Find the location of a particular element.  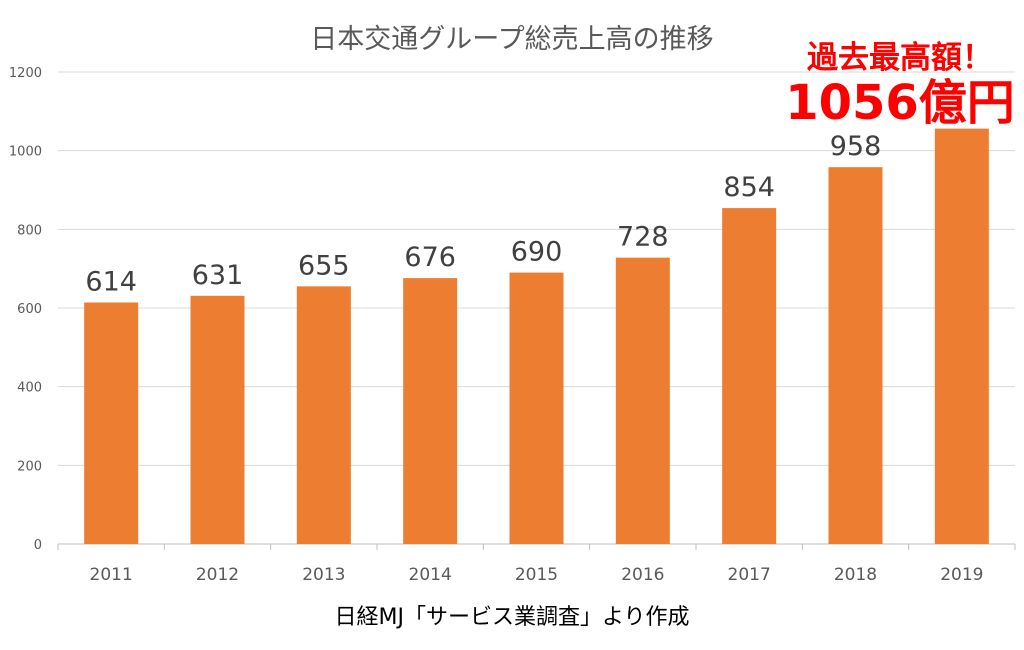

x-tick-label: 2013 is located at coordinates (323, 575).